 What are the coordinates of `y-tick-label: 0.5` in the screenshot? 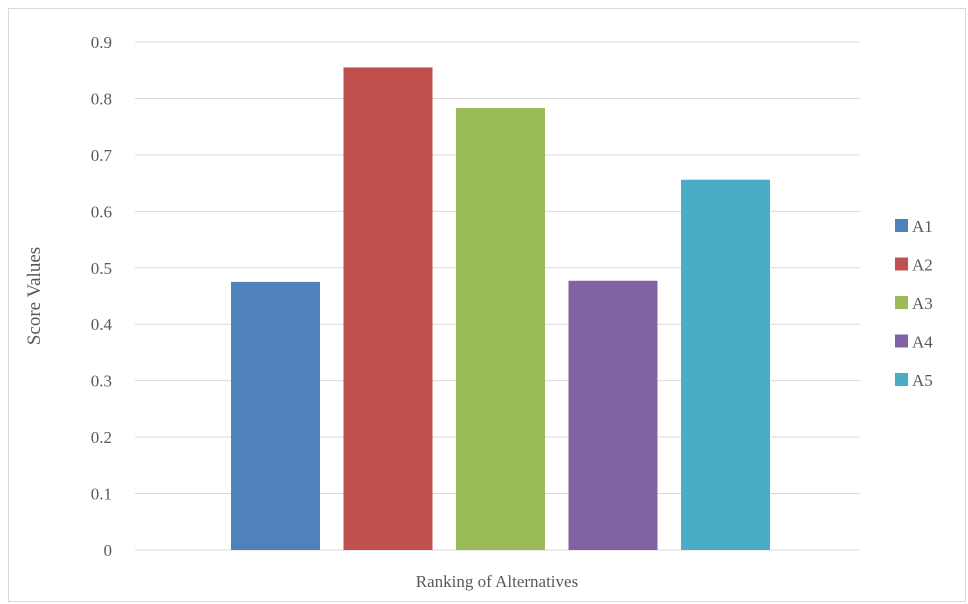 It's located at (101, 268).